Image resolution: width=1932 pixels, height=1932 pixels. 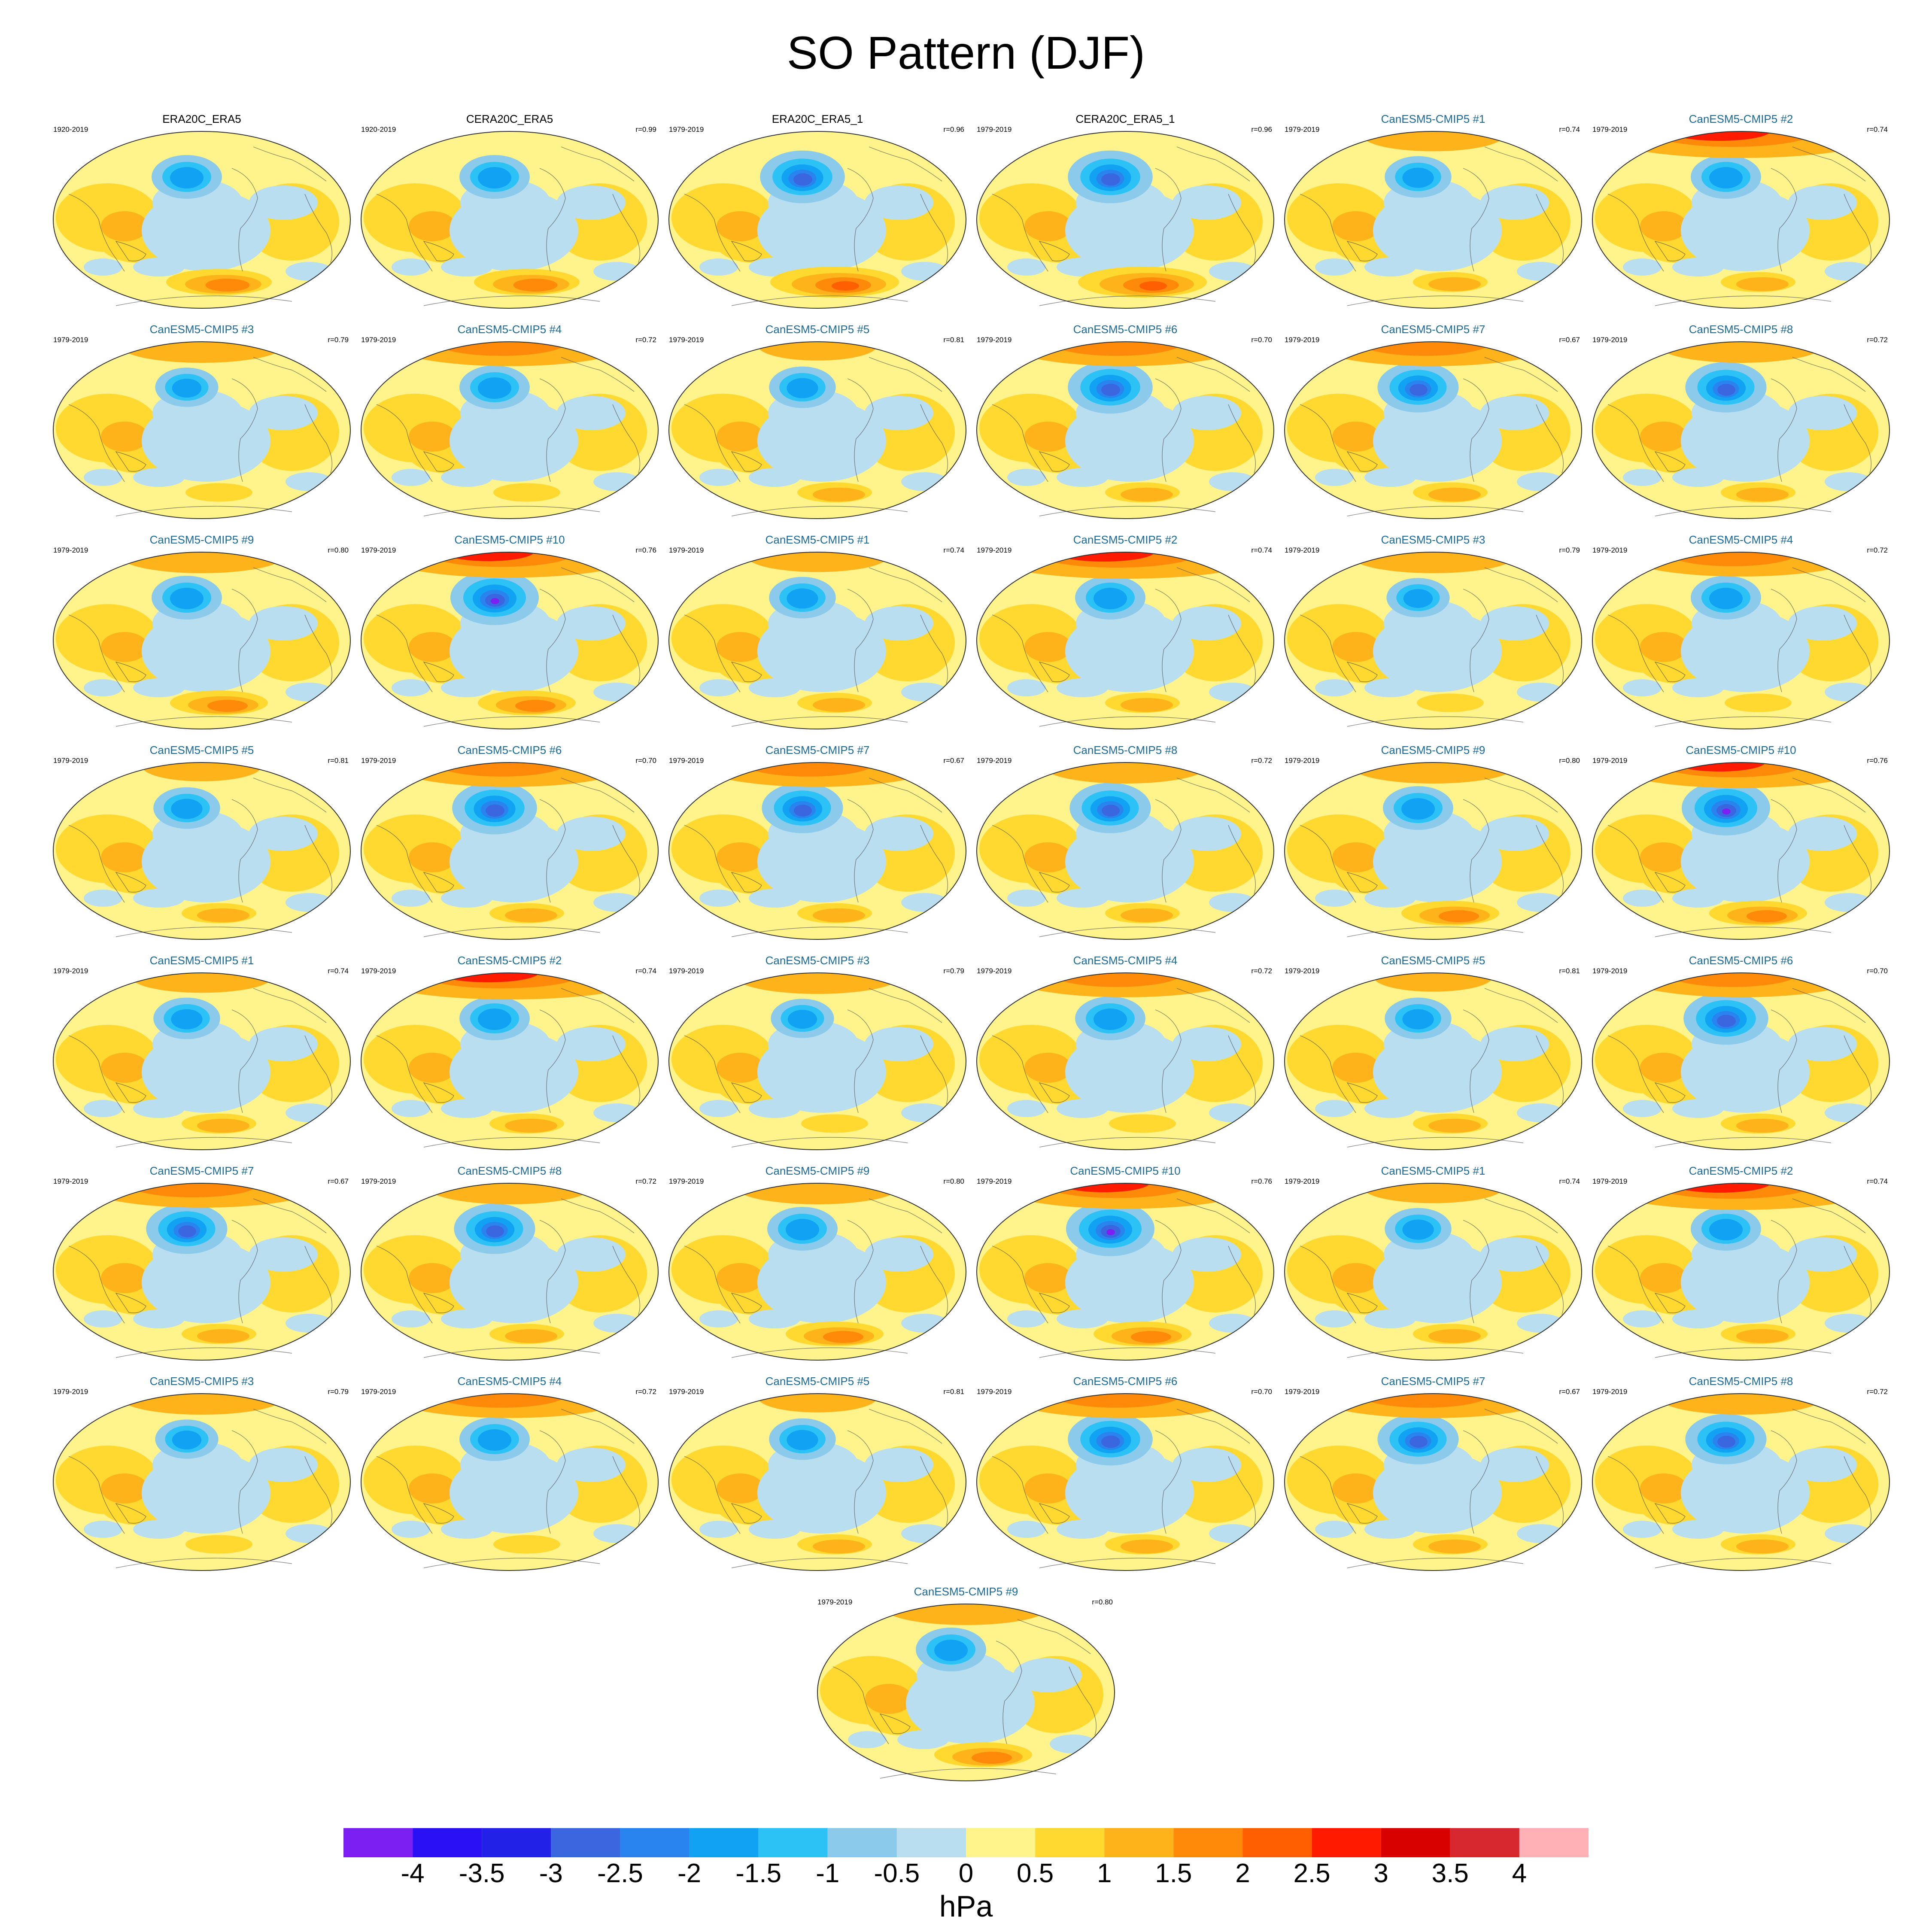 I want to click on panel-title: CanESM5-CMIP5 #8, so click(x=1741, y=329).